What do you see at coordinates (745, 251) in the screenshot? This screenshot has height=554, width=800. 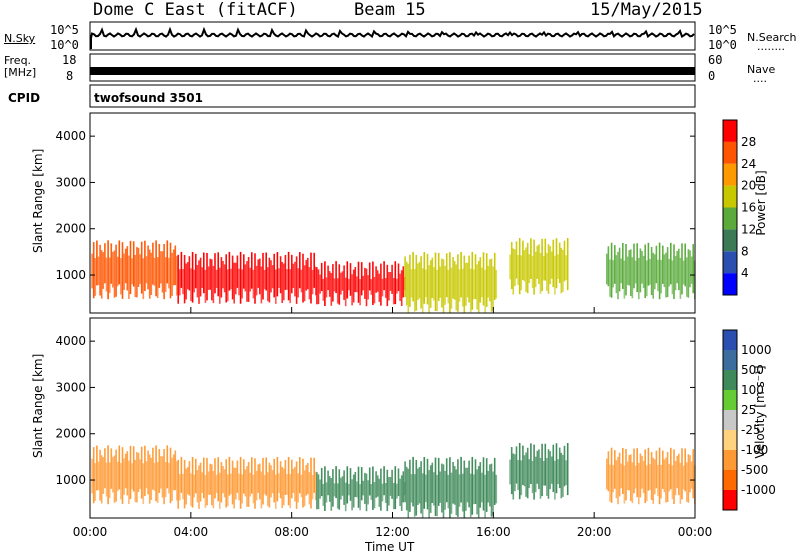 I see `power-colorbar-tick: 8` at bounding box center [745, 251].